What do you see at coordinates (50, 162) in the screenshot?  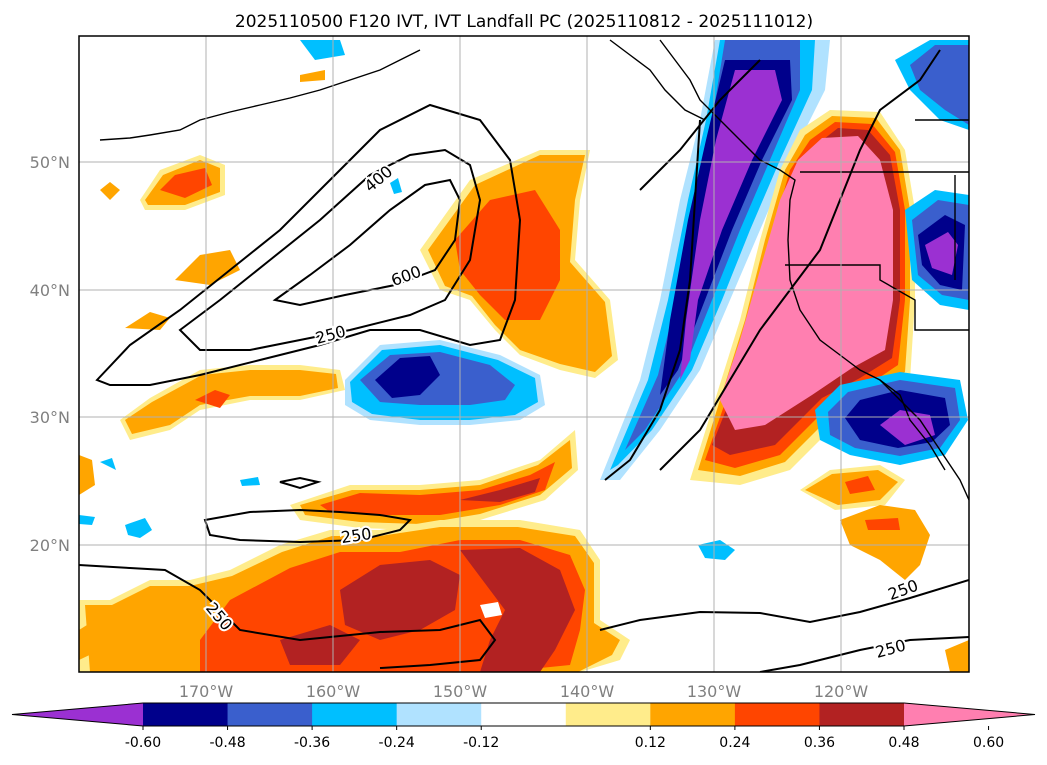 I see `lat-label-50n: 50°N` at bounding box center [50, 162].